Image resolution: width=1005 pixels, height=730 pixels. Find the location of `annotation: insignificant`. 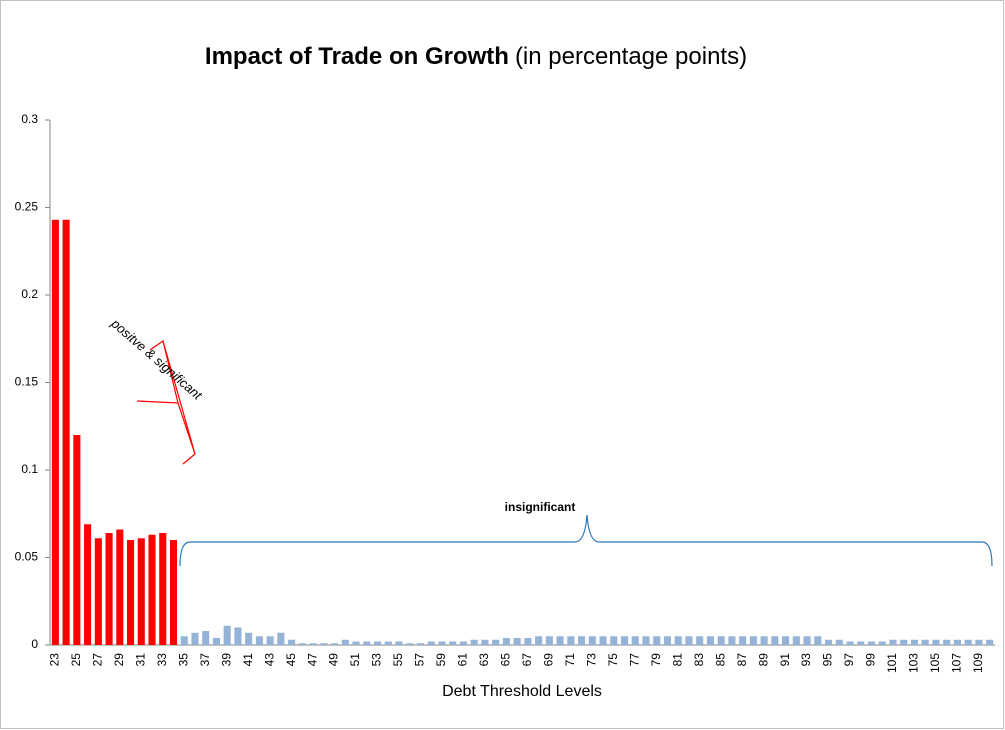

annotation: insignificant is located at coordinates (540, 507).